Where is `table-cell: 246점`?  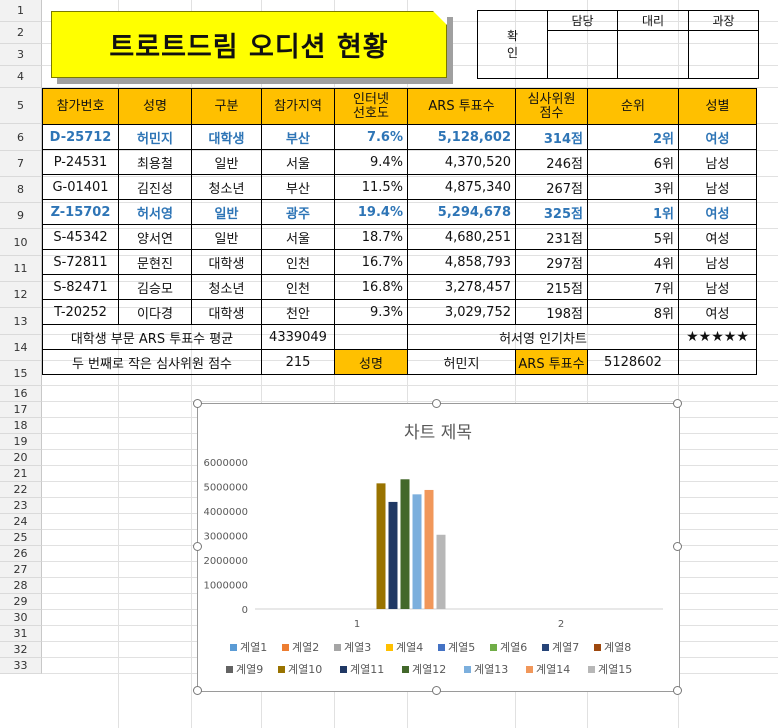
table-cell: 246점 is located at coordinates (551, 162).